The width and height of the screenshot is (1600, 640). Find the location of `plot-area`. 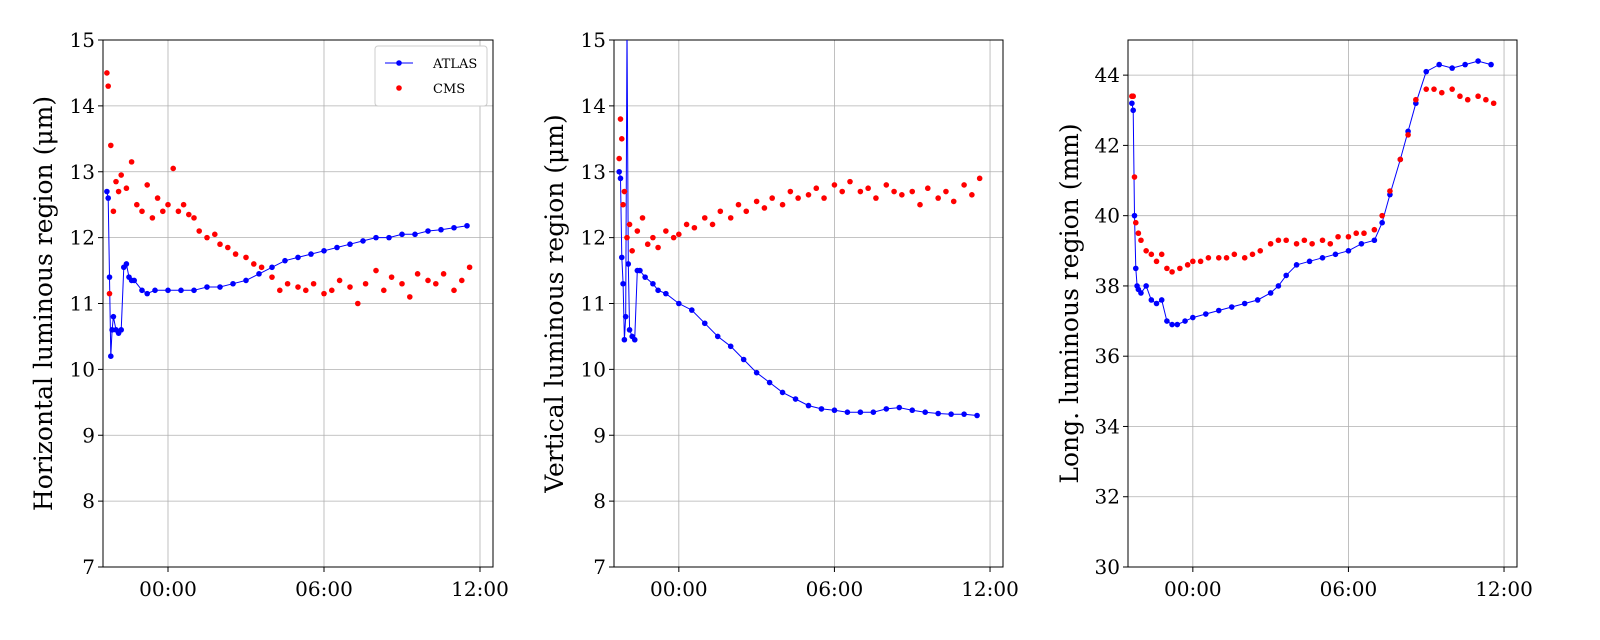

plot-area is located at coordinates (1313, 193).